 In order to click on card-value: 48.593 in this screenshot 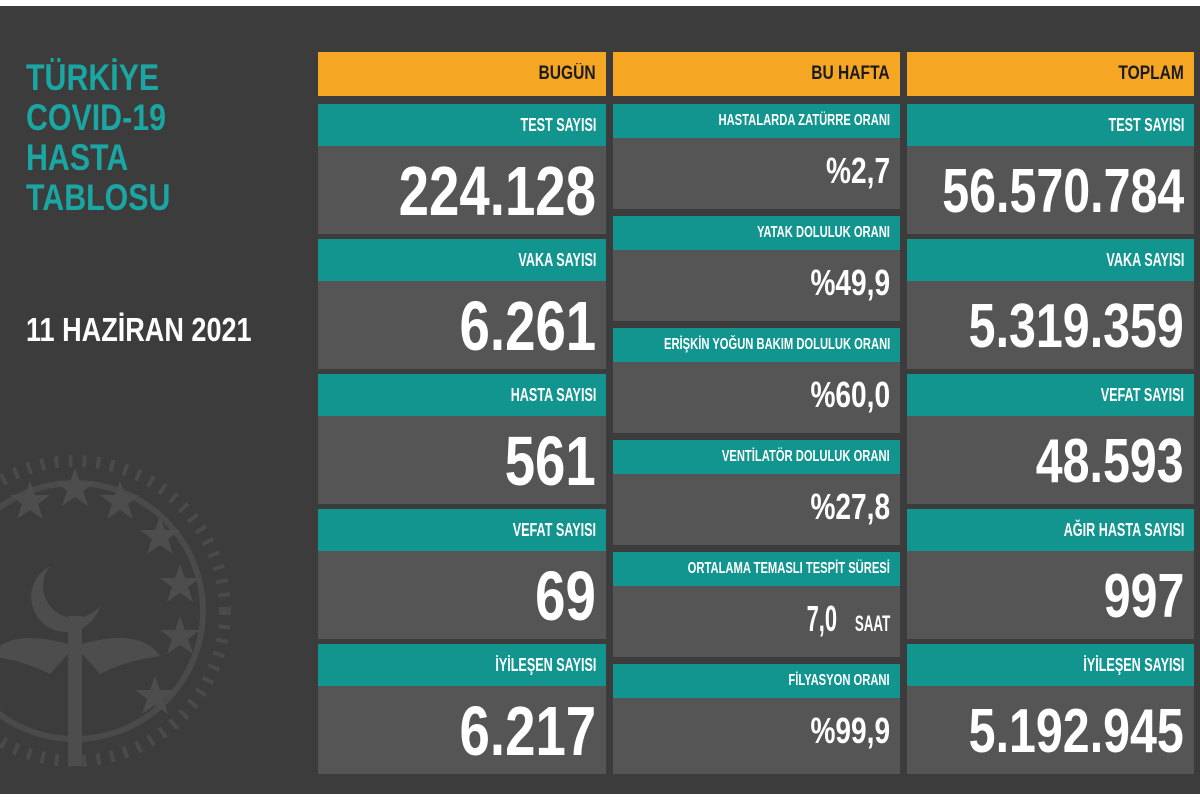, I will do `click(1110, 461)`.